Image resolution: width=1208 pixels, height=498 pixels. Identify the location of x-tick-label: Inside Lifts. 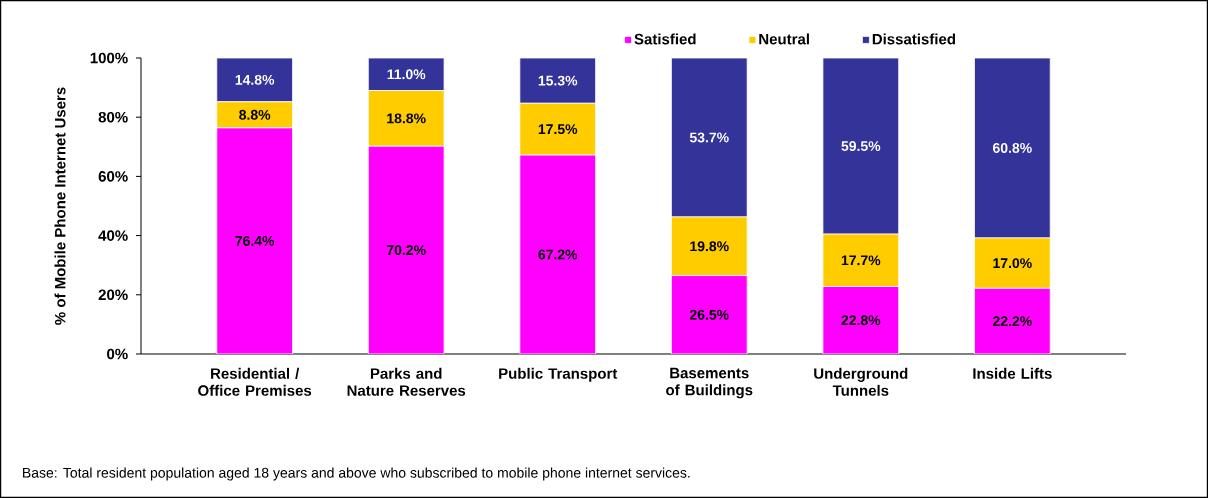
(1012, 373).